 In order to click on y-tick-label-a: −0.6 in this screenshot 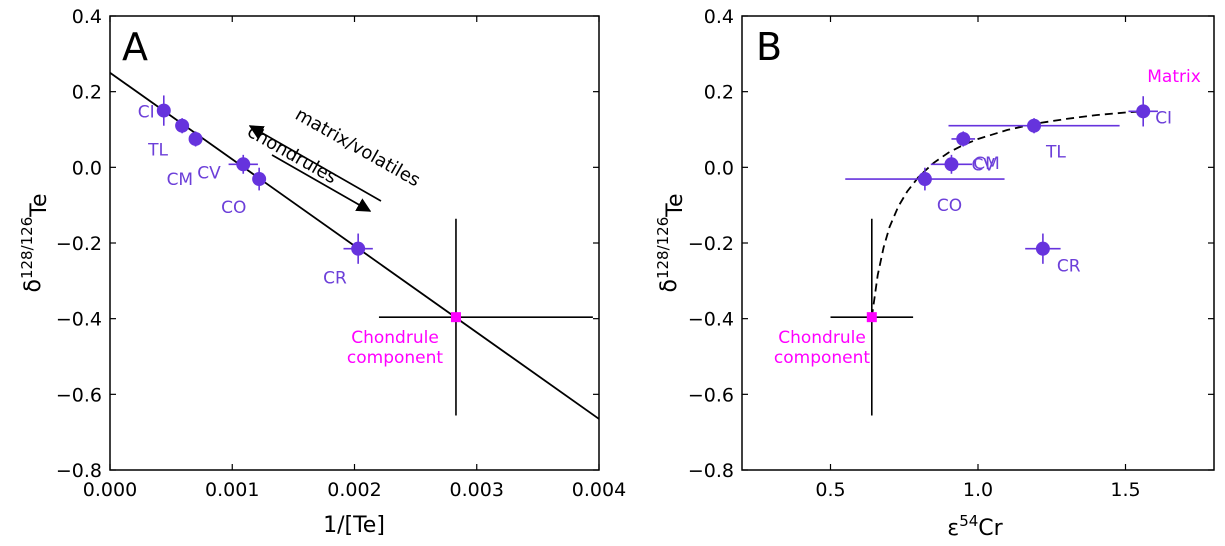, I will do `click(79, 395)`.